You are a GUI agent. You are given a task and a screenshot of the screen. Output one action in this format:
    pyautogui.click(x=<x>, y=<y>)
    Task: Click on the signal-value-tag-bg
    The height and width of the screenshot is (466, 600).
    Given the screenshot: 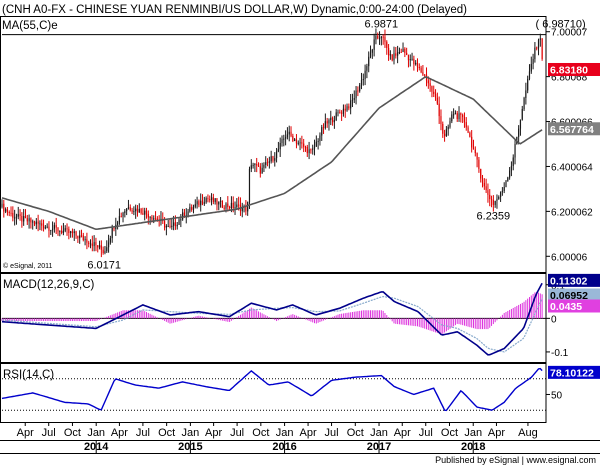 What is the action you would take?
    pyautogui.click(x=574, y=295)
    